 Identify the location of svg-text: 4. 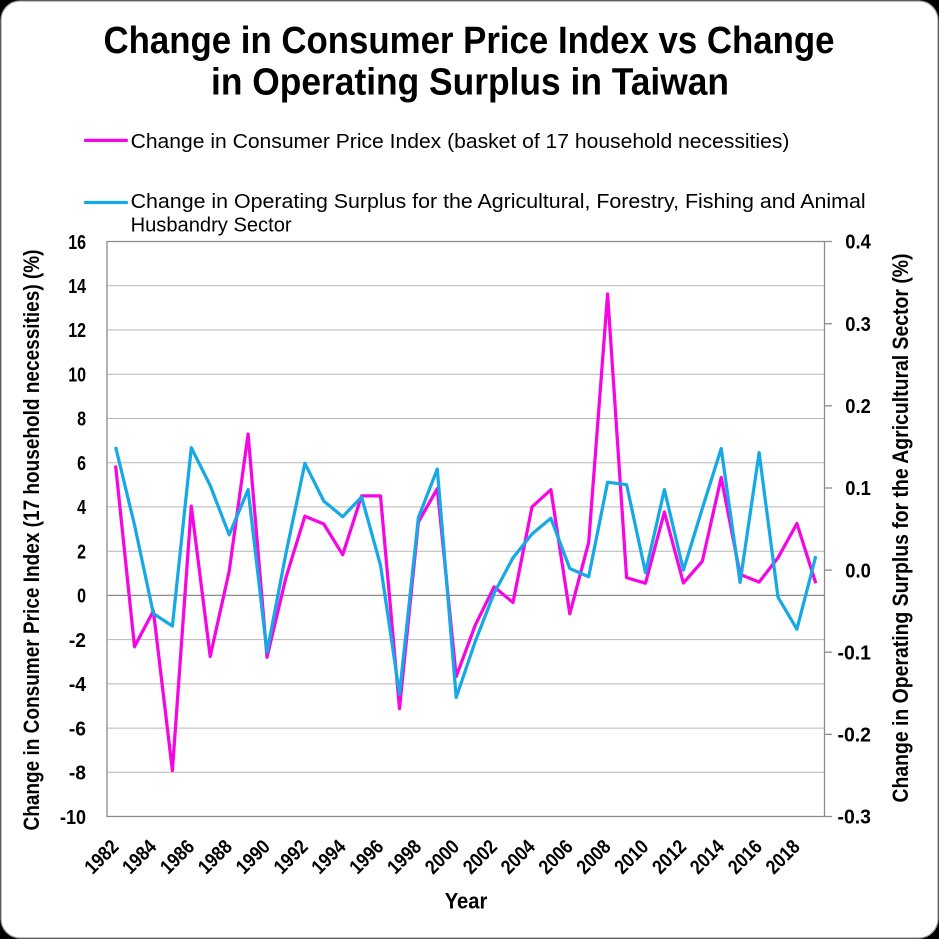
(82, 508).